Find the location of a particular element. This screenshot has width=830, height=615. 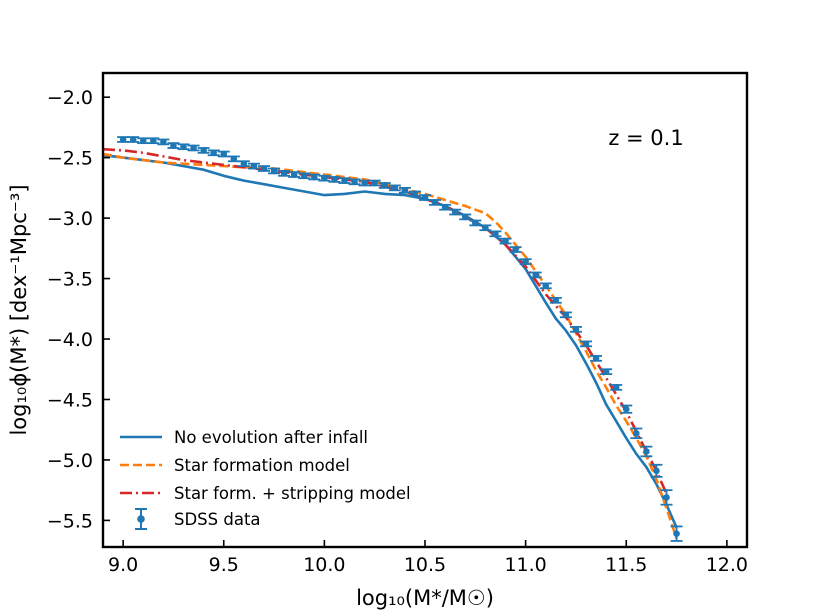

legend-label-no-evolution: No evolution after infall is located at coordinates (271, 437).